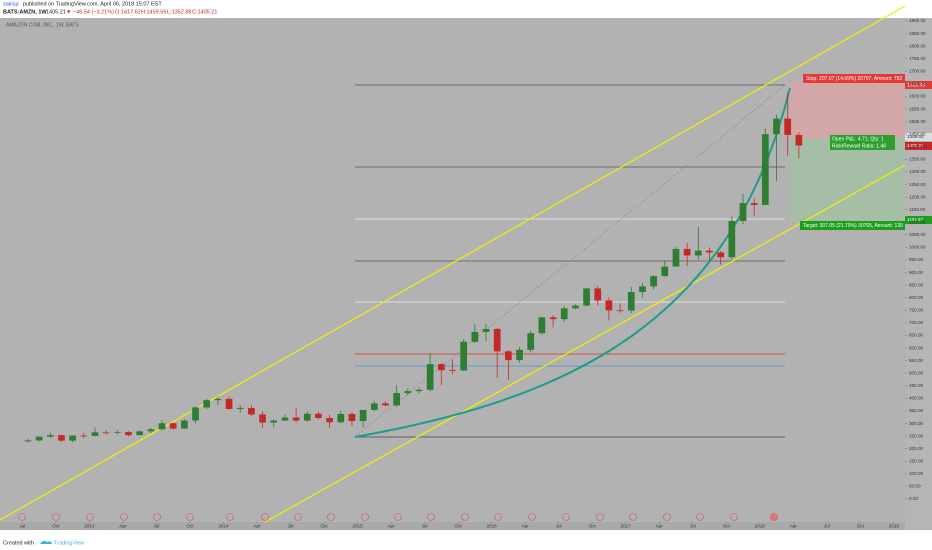 Image resolution: width=932 pixels, height=550 pixels. I want to click on footer, so click(466, 543).